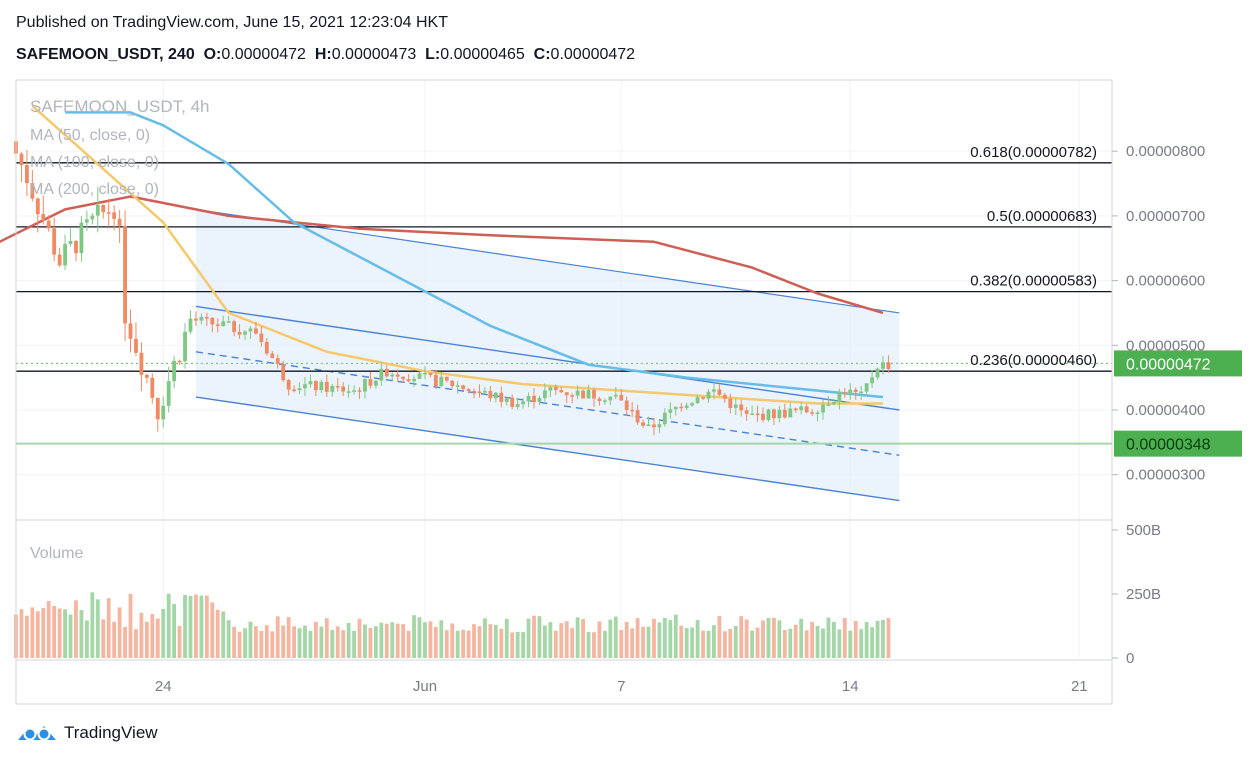 This screenshot has height=766, width=1252. I want to click on fib-level-label: 0.382(0.00000583), so click(1033, 281).